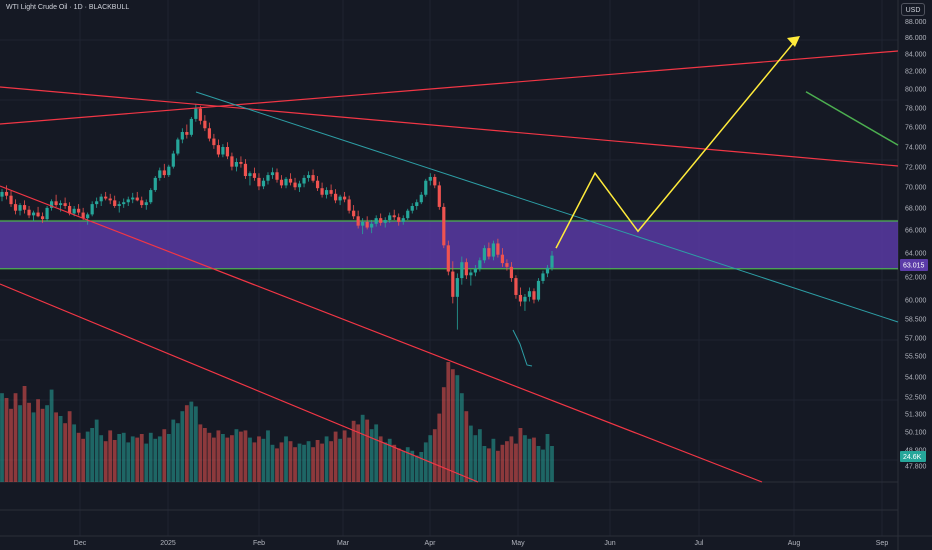  I want to click on price-badge-bg, so click(914, 265).